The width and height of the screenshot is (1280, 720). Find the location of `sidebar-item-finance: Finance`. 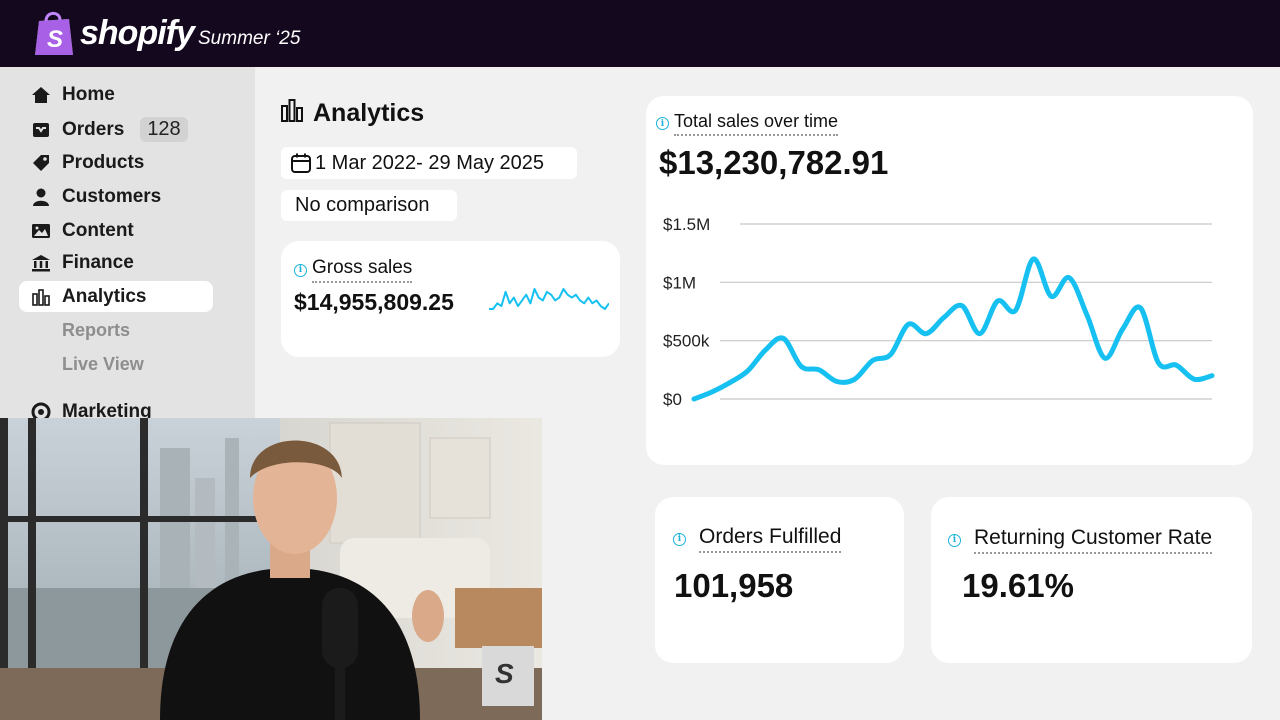

sidebar-item-finance: Finance is located at coordinates (116, 262).